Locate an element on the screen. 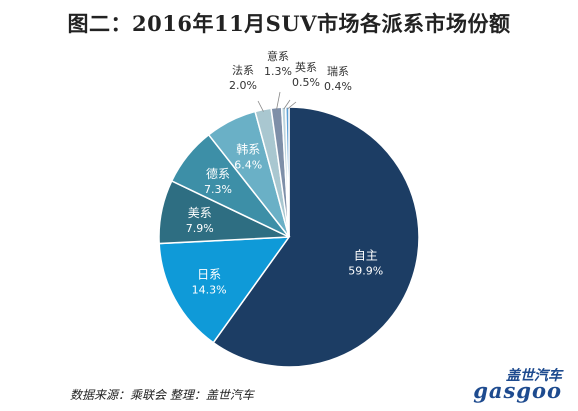  slice-label-法系: 法系 is located at coordinates (243, 70).